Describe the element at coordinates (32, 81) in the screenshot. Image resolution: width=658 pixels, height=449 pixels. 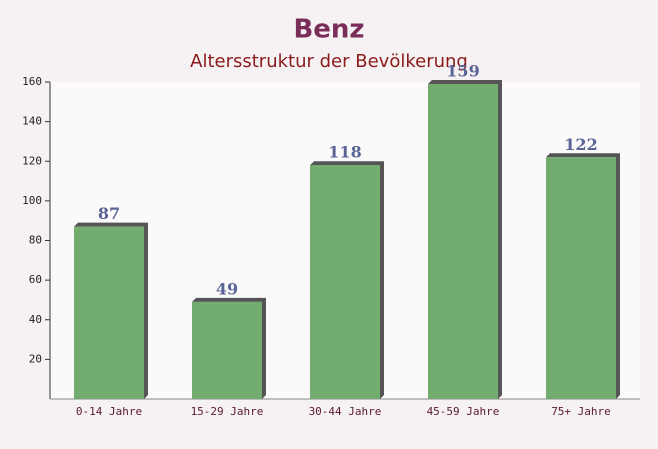
I see `y-tick-label: 160` at that location.